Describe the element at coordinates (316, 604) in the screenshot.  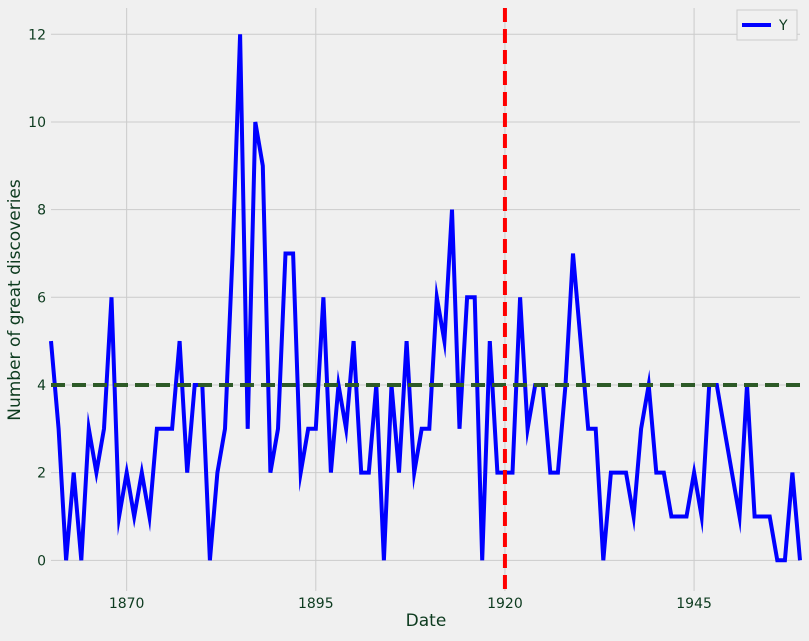
I see `x-tick-label: 1895` at that location.